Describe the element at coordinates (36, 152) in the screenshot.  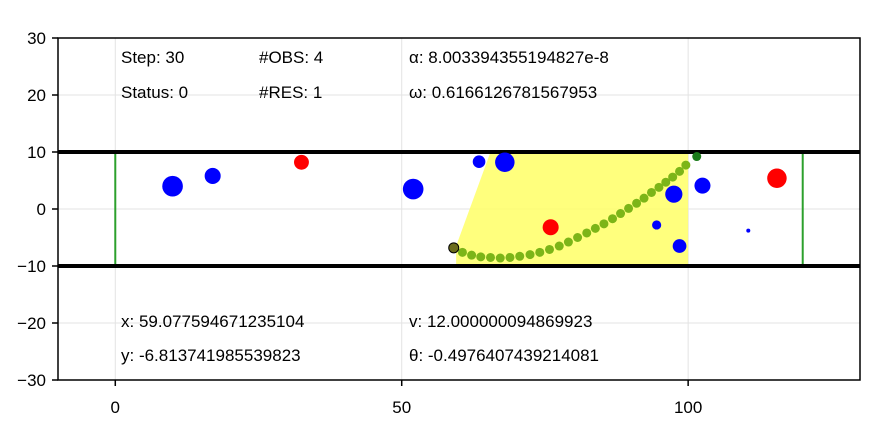
I see `y-tick-label: 10` at that location.